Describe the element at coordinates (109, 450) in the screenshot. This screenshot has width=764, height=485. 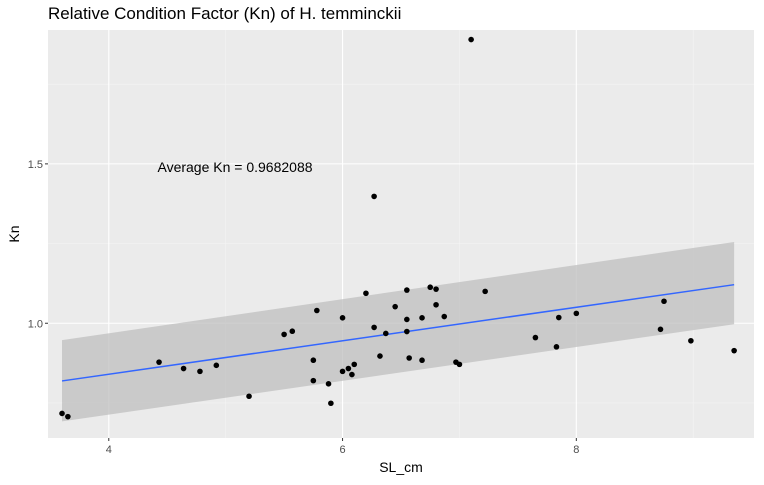
I see `x-tick-label: 4` at that location.